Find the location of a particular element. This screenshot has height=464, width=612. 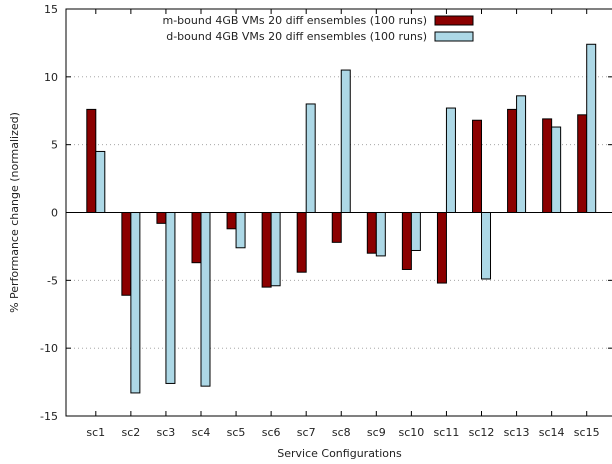

x-tick-label: sc10 is located at coordinates (411, 432).